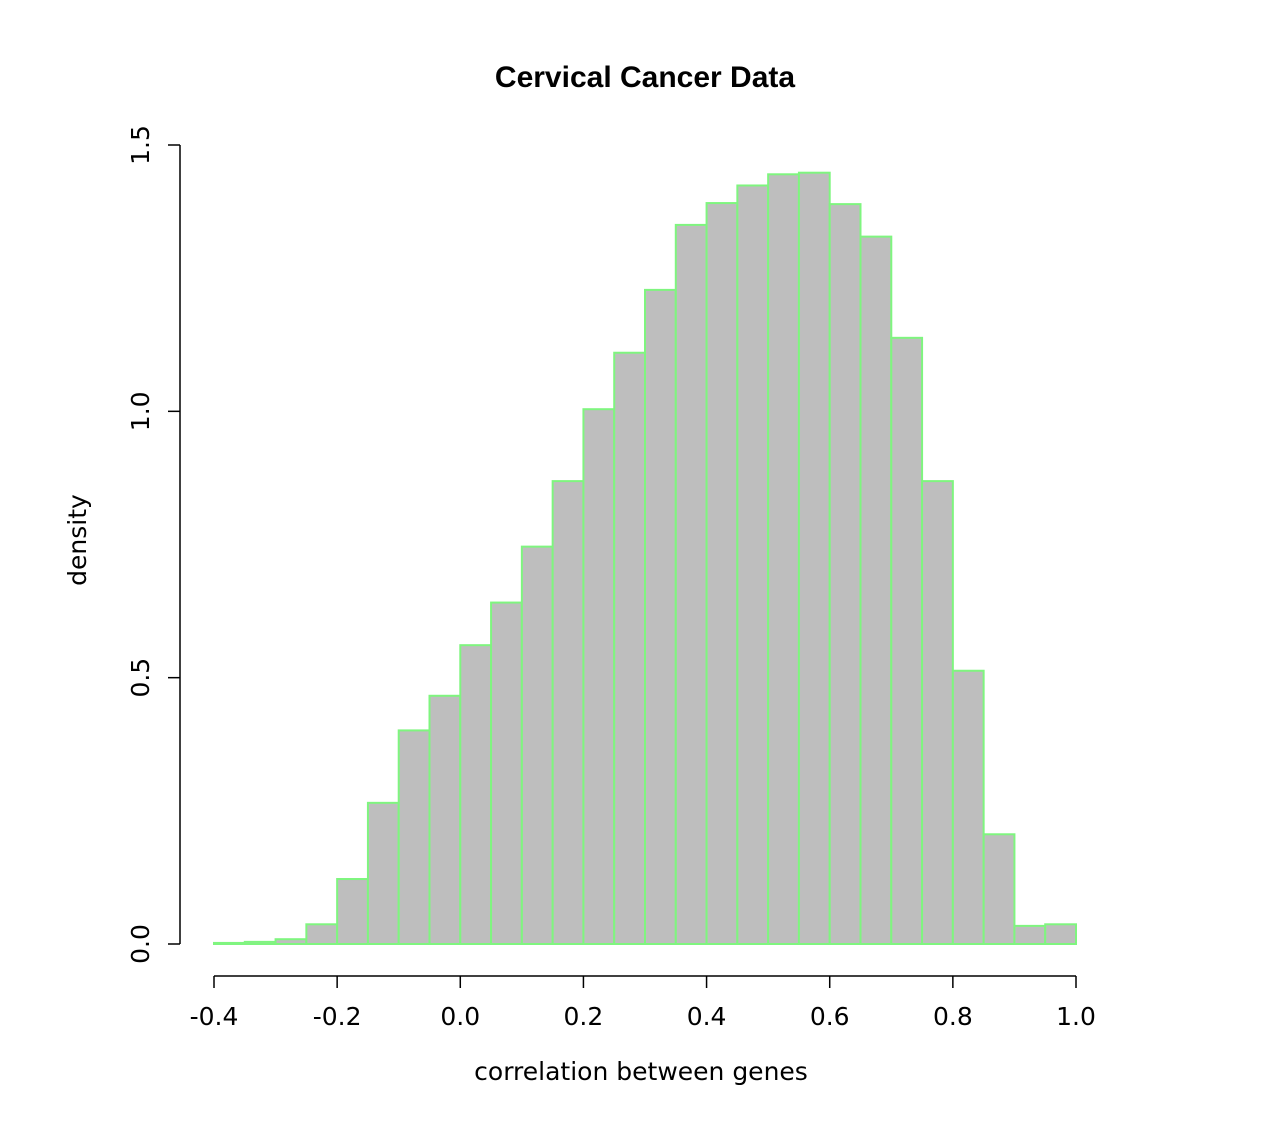  What do you see at coordinates (214, 1016) in the screenshot?
I see `x-tick-label: -0.4` at bounding box center [214, 1016].